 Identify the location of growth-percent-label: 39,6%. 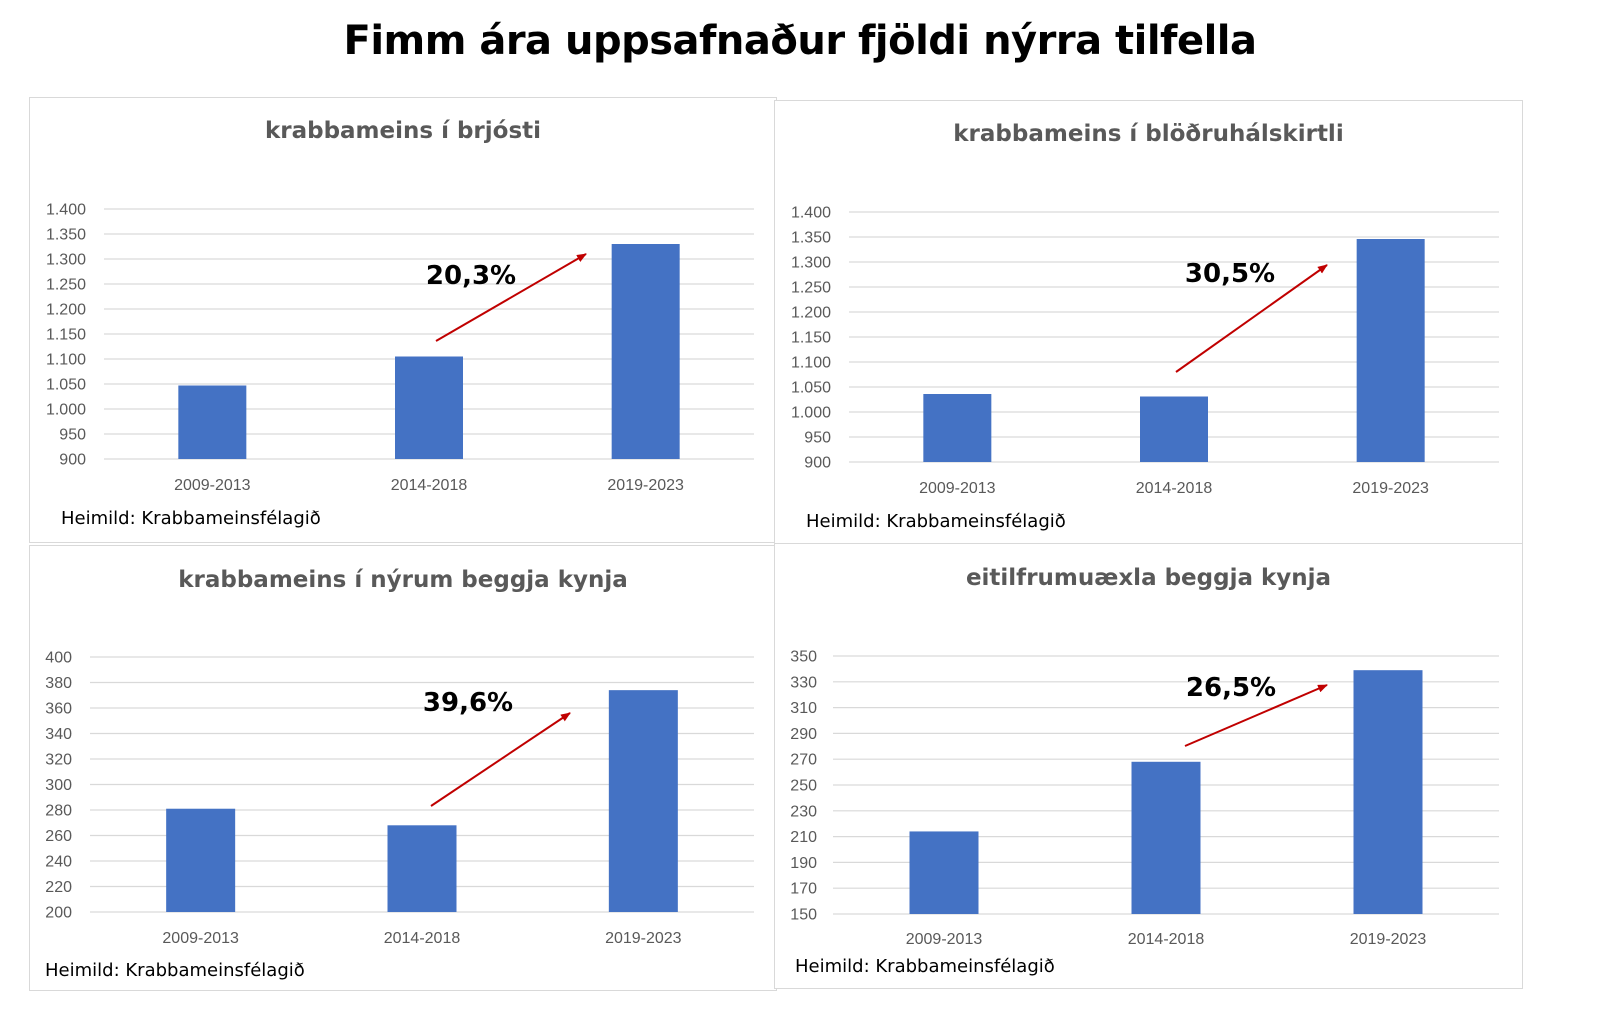
(468, 703).